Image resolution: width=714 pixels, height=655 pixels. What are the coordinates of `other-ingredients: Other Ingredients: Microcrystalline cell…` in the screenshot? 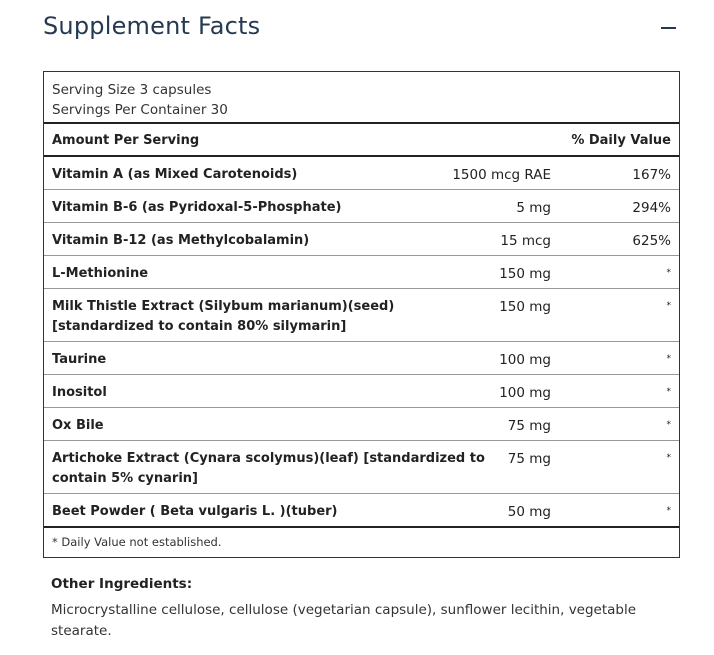 It's located at (361, 609).